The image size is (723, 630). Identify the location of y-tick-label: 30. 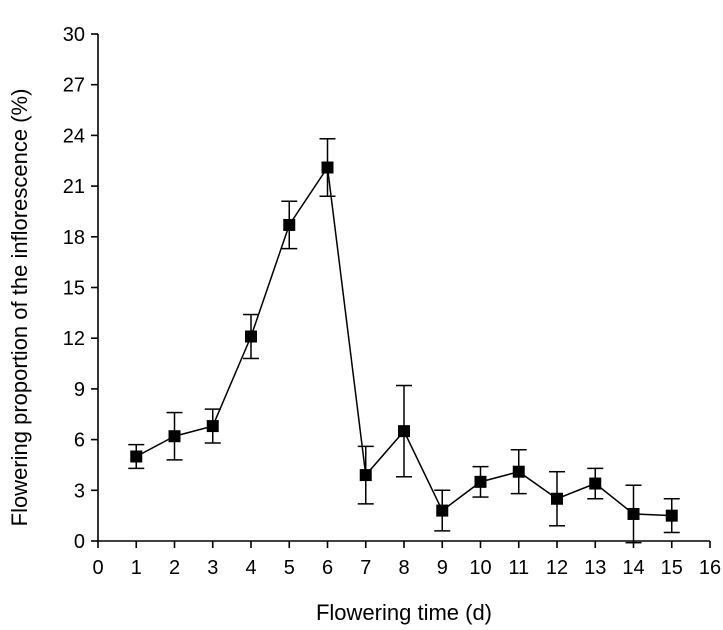
(74, 35).